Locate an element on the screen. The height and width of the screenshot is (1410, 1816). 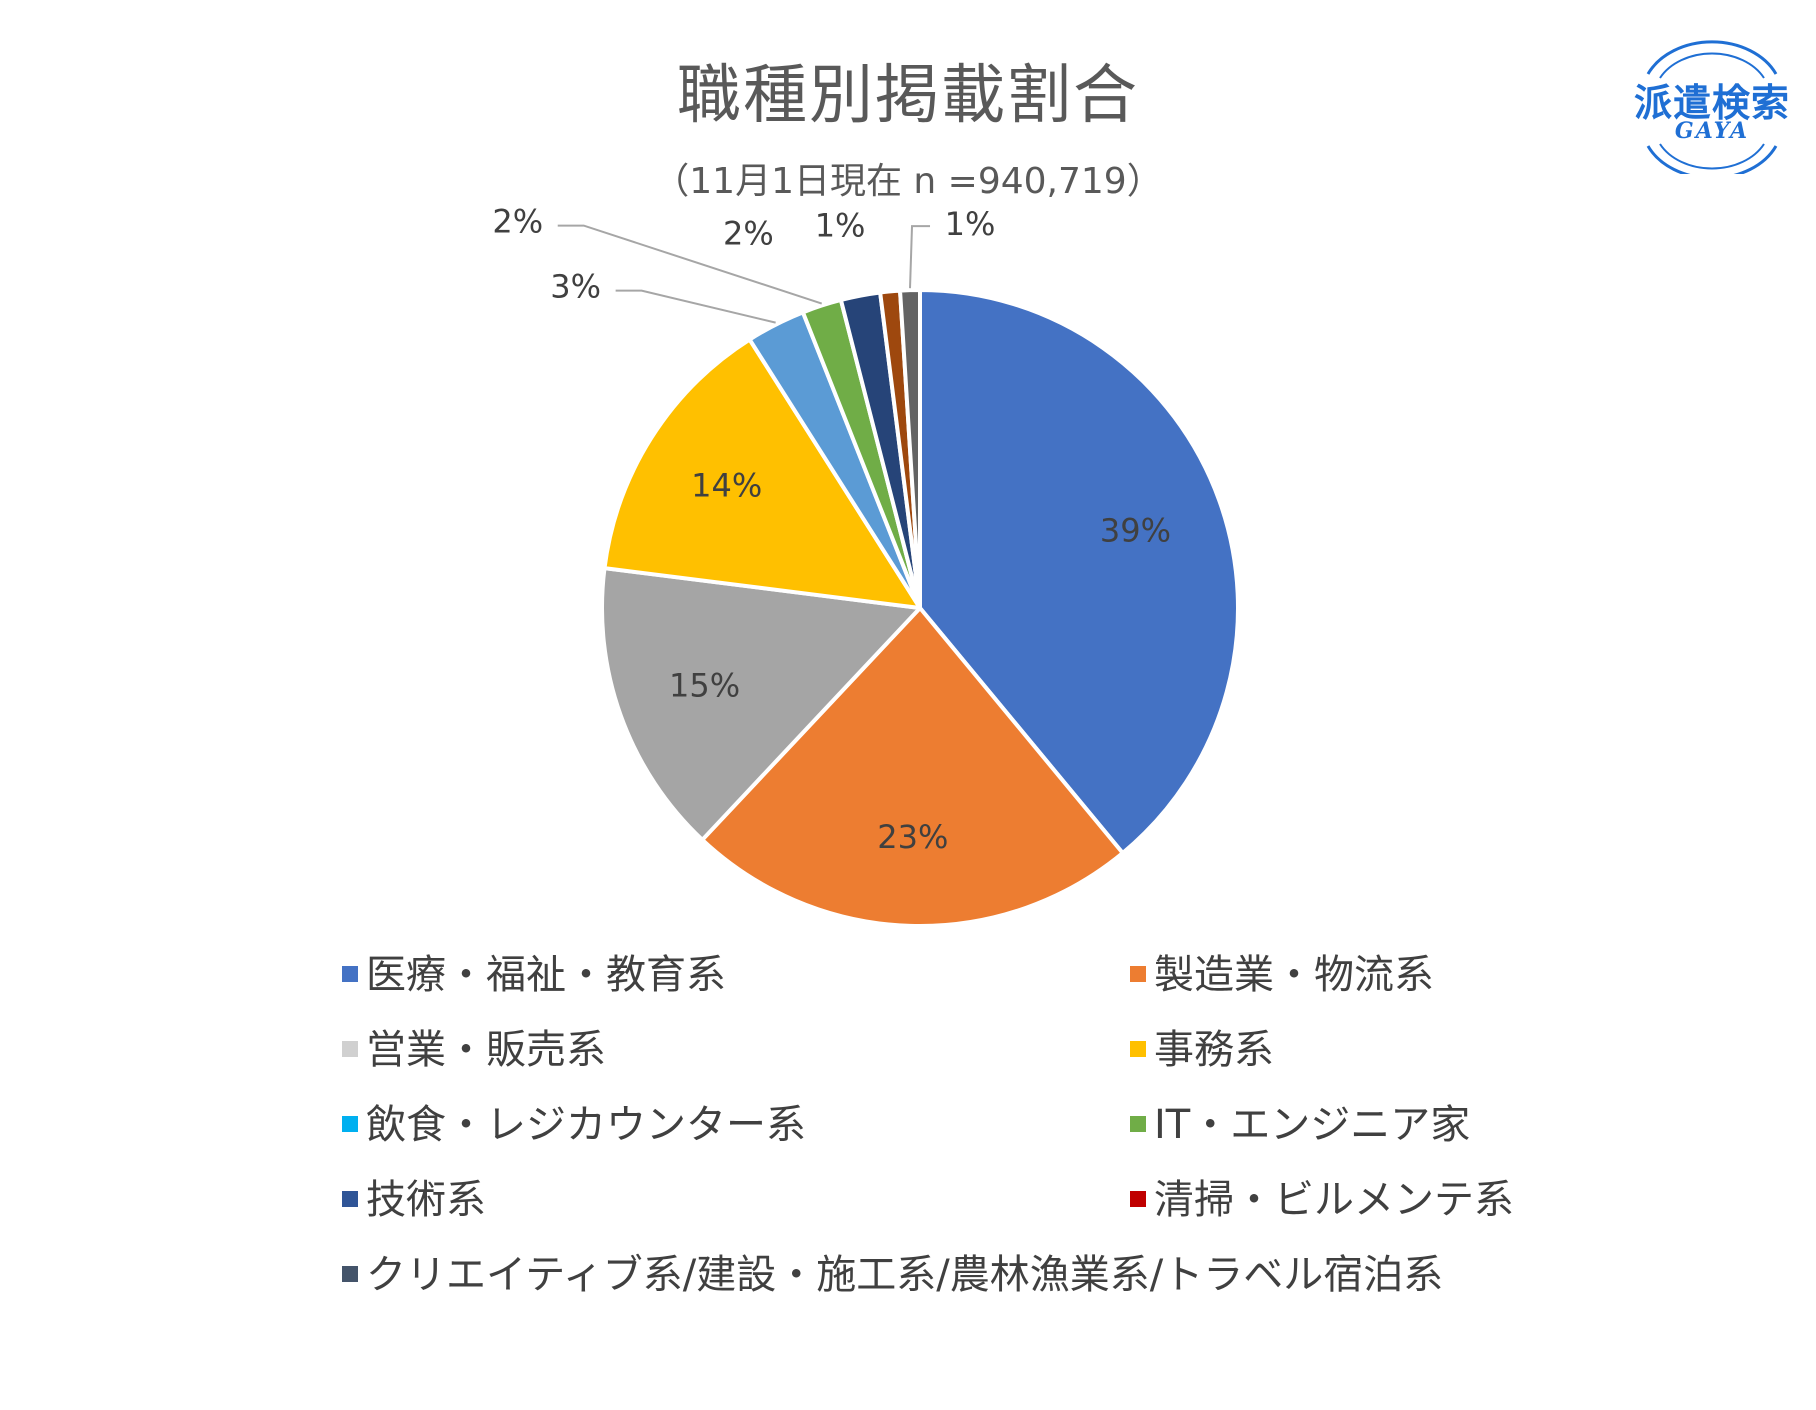
legend-item: クリエイティブ系/建設・施工系/農林漁業系/トラベル宿泊系 is located at coordinates (892, 1272).